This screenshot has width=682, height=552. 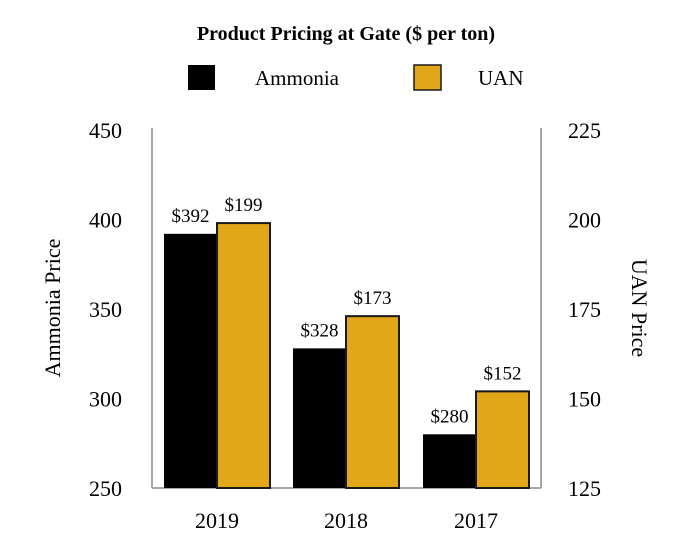 What do you see at coordinates (191, 216) in the screenshot?
I see `data-label: $392` at bounding box center [191, 216].